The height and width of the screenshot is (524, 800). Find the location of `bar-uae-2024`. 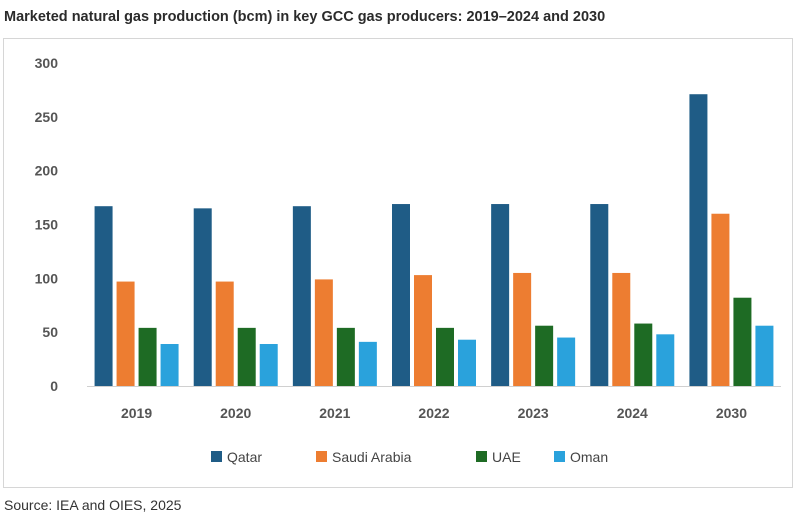

bar-uae-2024 is located at coordinates (643, 354).